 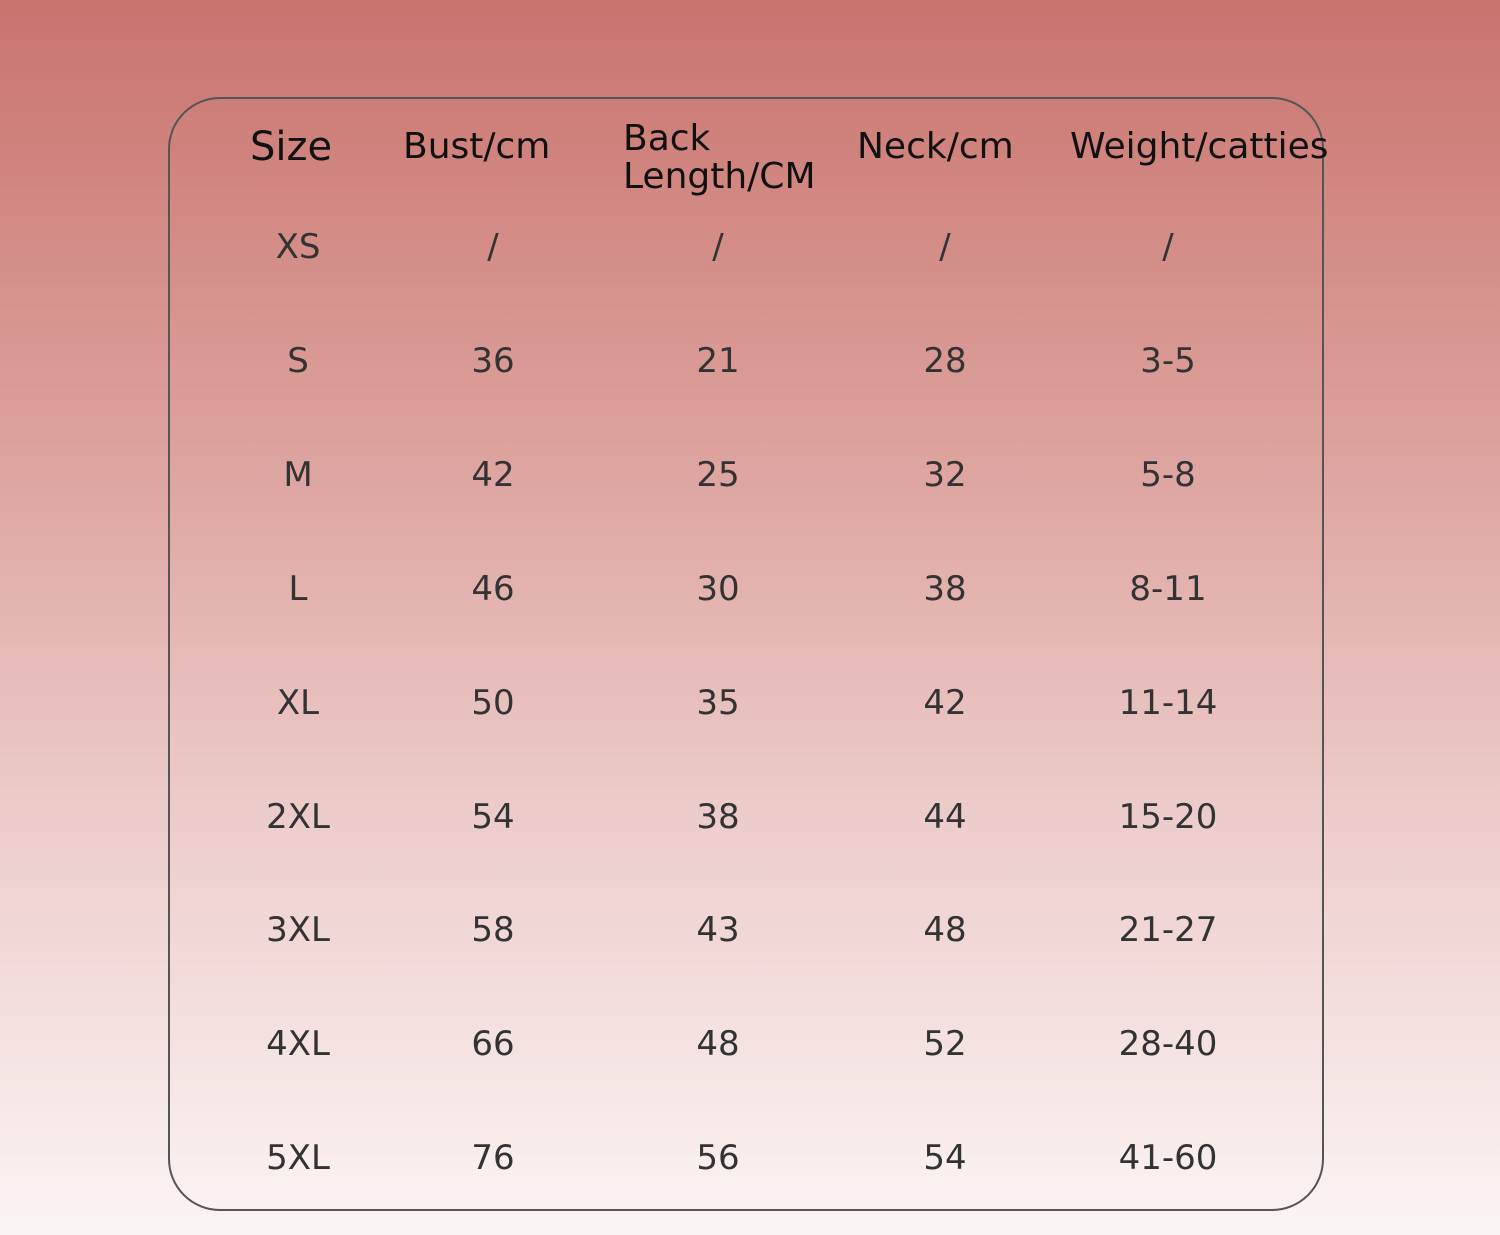 I want to click on table-cell: M, so click(x=298, y=474).